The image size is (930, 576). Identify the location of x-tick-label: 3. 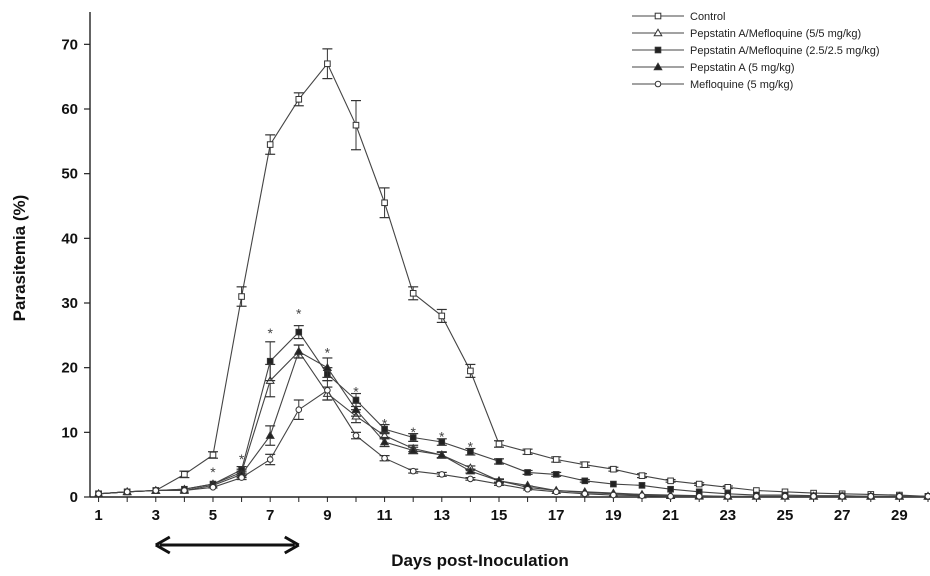
(156, 515).